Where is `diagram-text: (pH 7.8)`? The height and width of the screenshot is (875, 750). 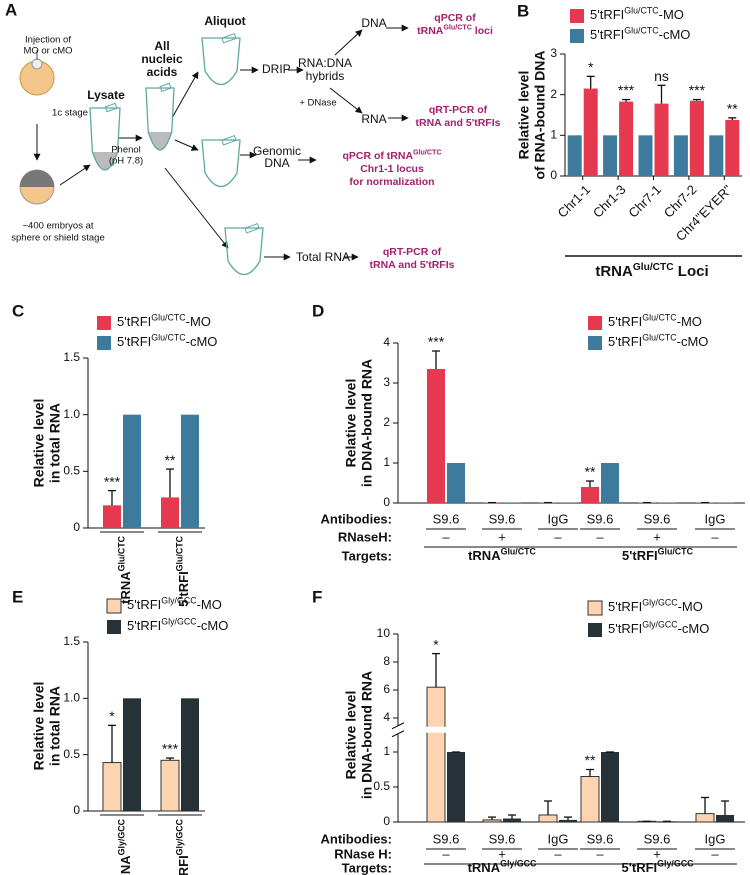 diagram-text: (pH 7.8) is located at coordinates (126, 161).